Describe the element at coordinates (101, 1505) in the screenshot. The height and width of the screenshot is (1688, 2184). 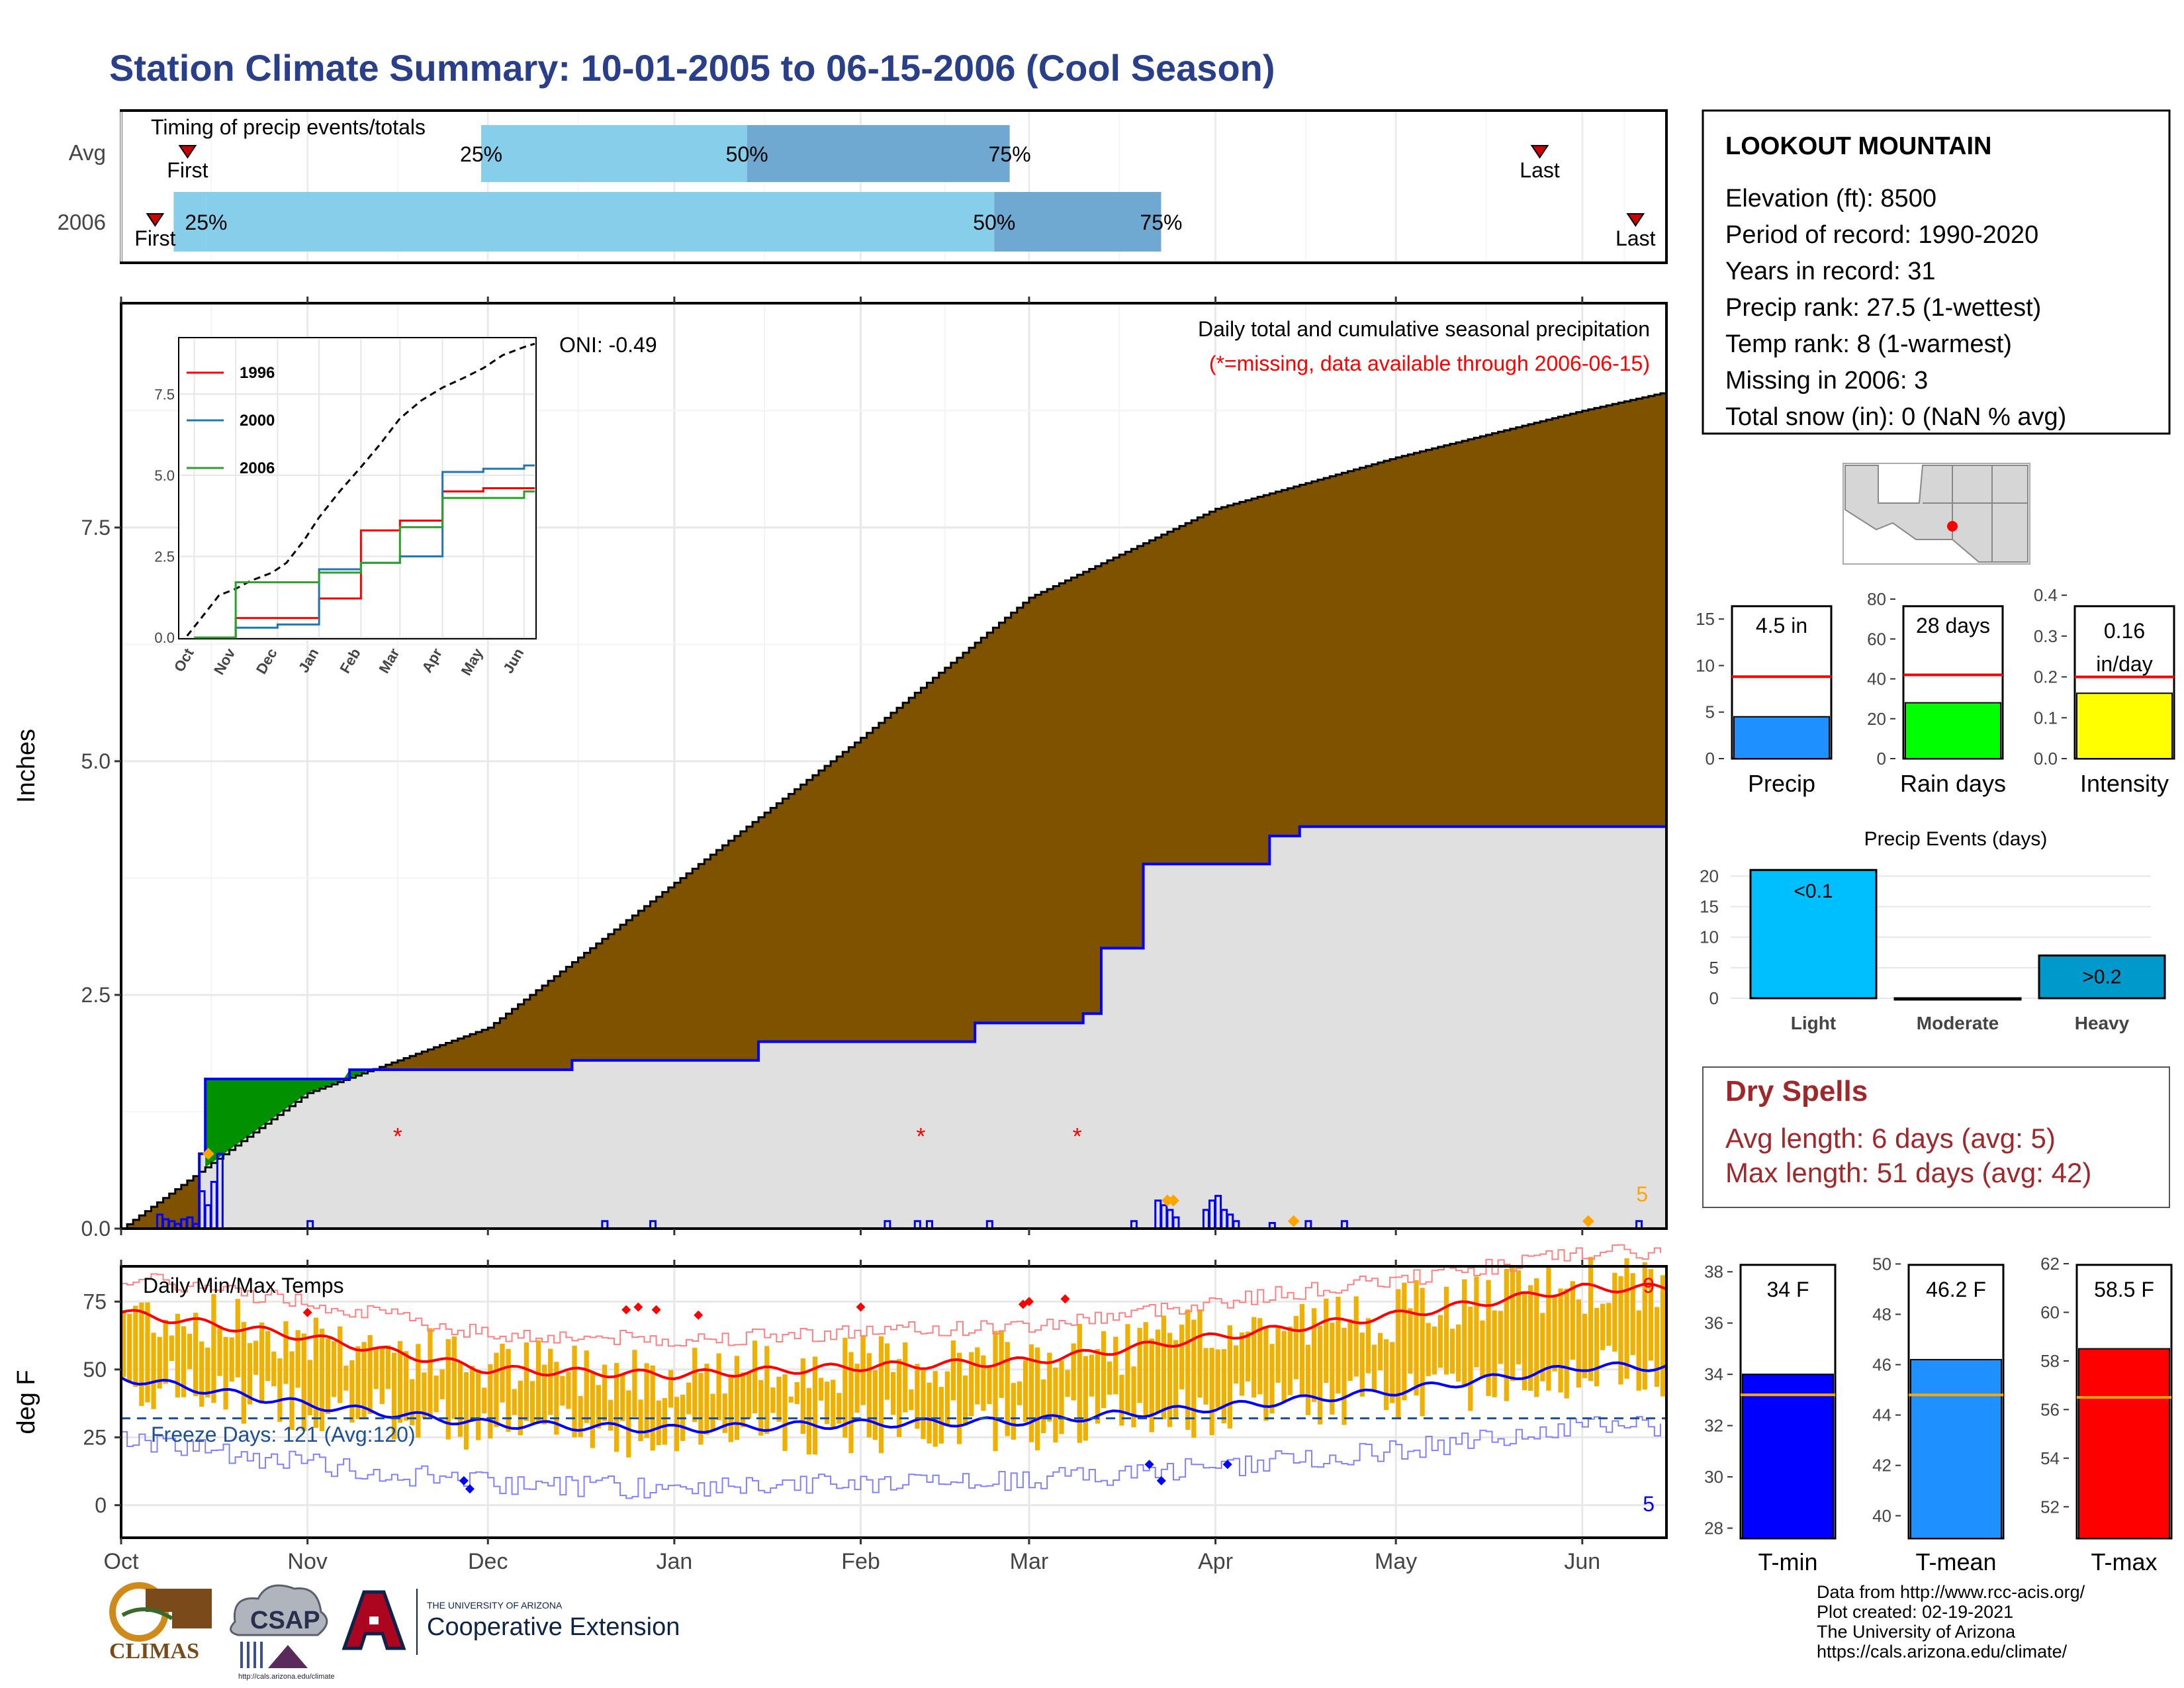
I see `y-tick-label: 0` at that location.